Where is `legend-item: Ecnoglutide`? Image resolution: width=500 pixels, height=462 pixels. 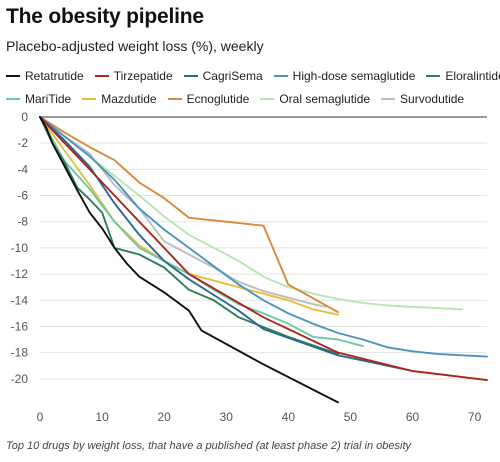 legend-item: Ecnoglutide is located at coordinates (208, 99).